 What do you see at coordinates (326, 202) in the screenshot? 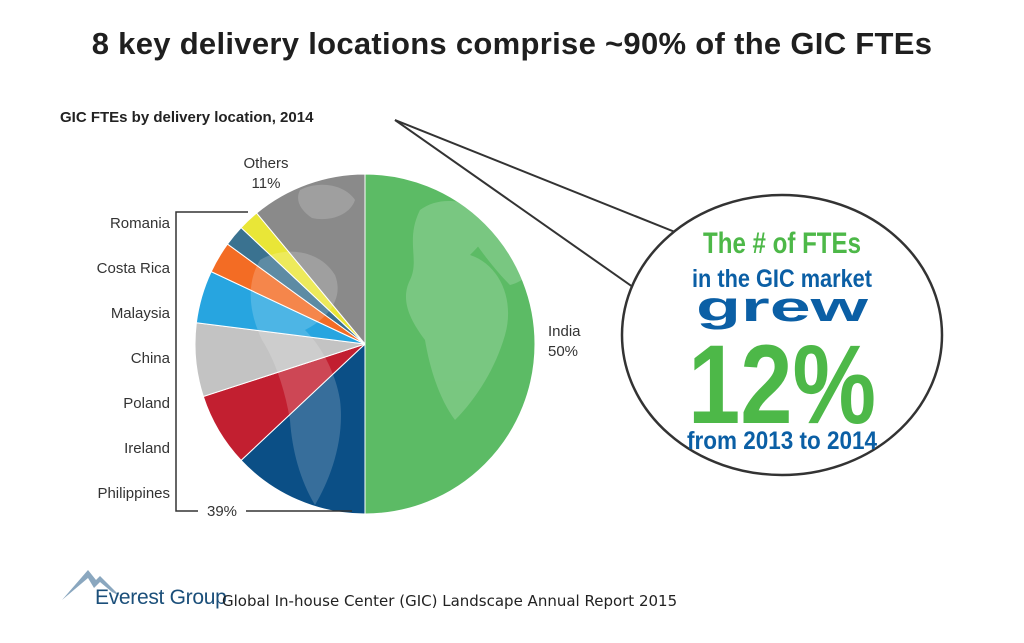
I see `map-greenland` at bounding box center [326, 202].